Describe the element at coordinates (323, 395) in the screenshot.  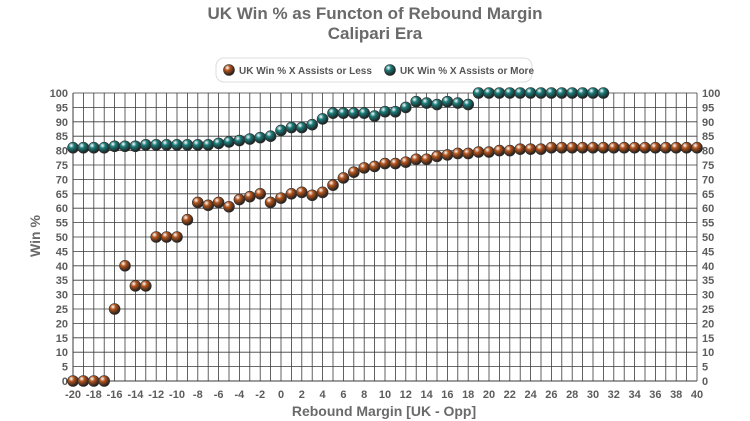
I see `x-tick-label: 4` at that location.